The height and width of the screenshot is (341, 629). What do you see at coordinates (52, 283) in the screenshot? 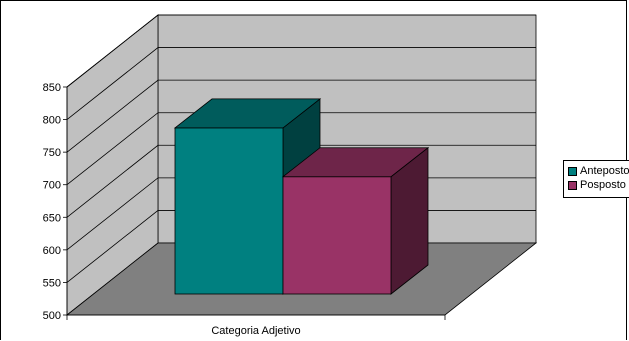
I see `y-tick-label: 550` at bounding box center [52, 283].